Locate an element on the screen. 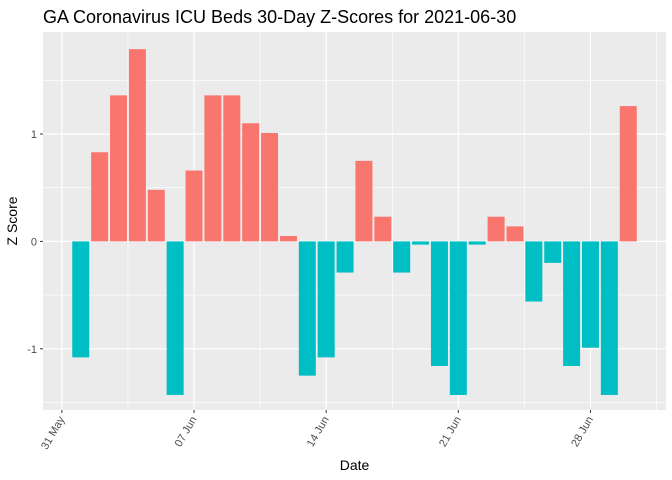 The height and width of the screenshot is (480, 672). x-tick-label: 28 Jun is located at coordinates (582, 432).